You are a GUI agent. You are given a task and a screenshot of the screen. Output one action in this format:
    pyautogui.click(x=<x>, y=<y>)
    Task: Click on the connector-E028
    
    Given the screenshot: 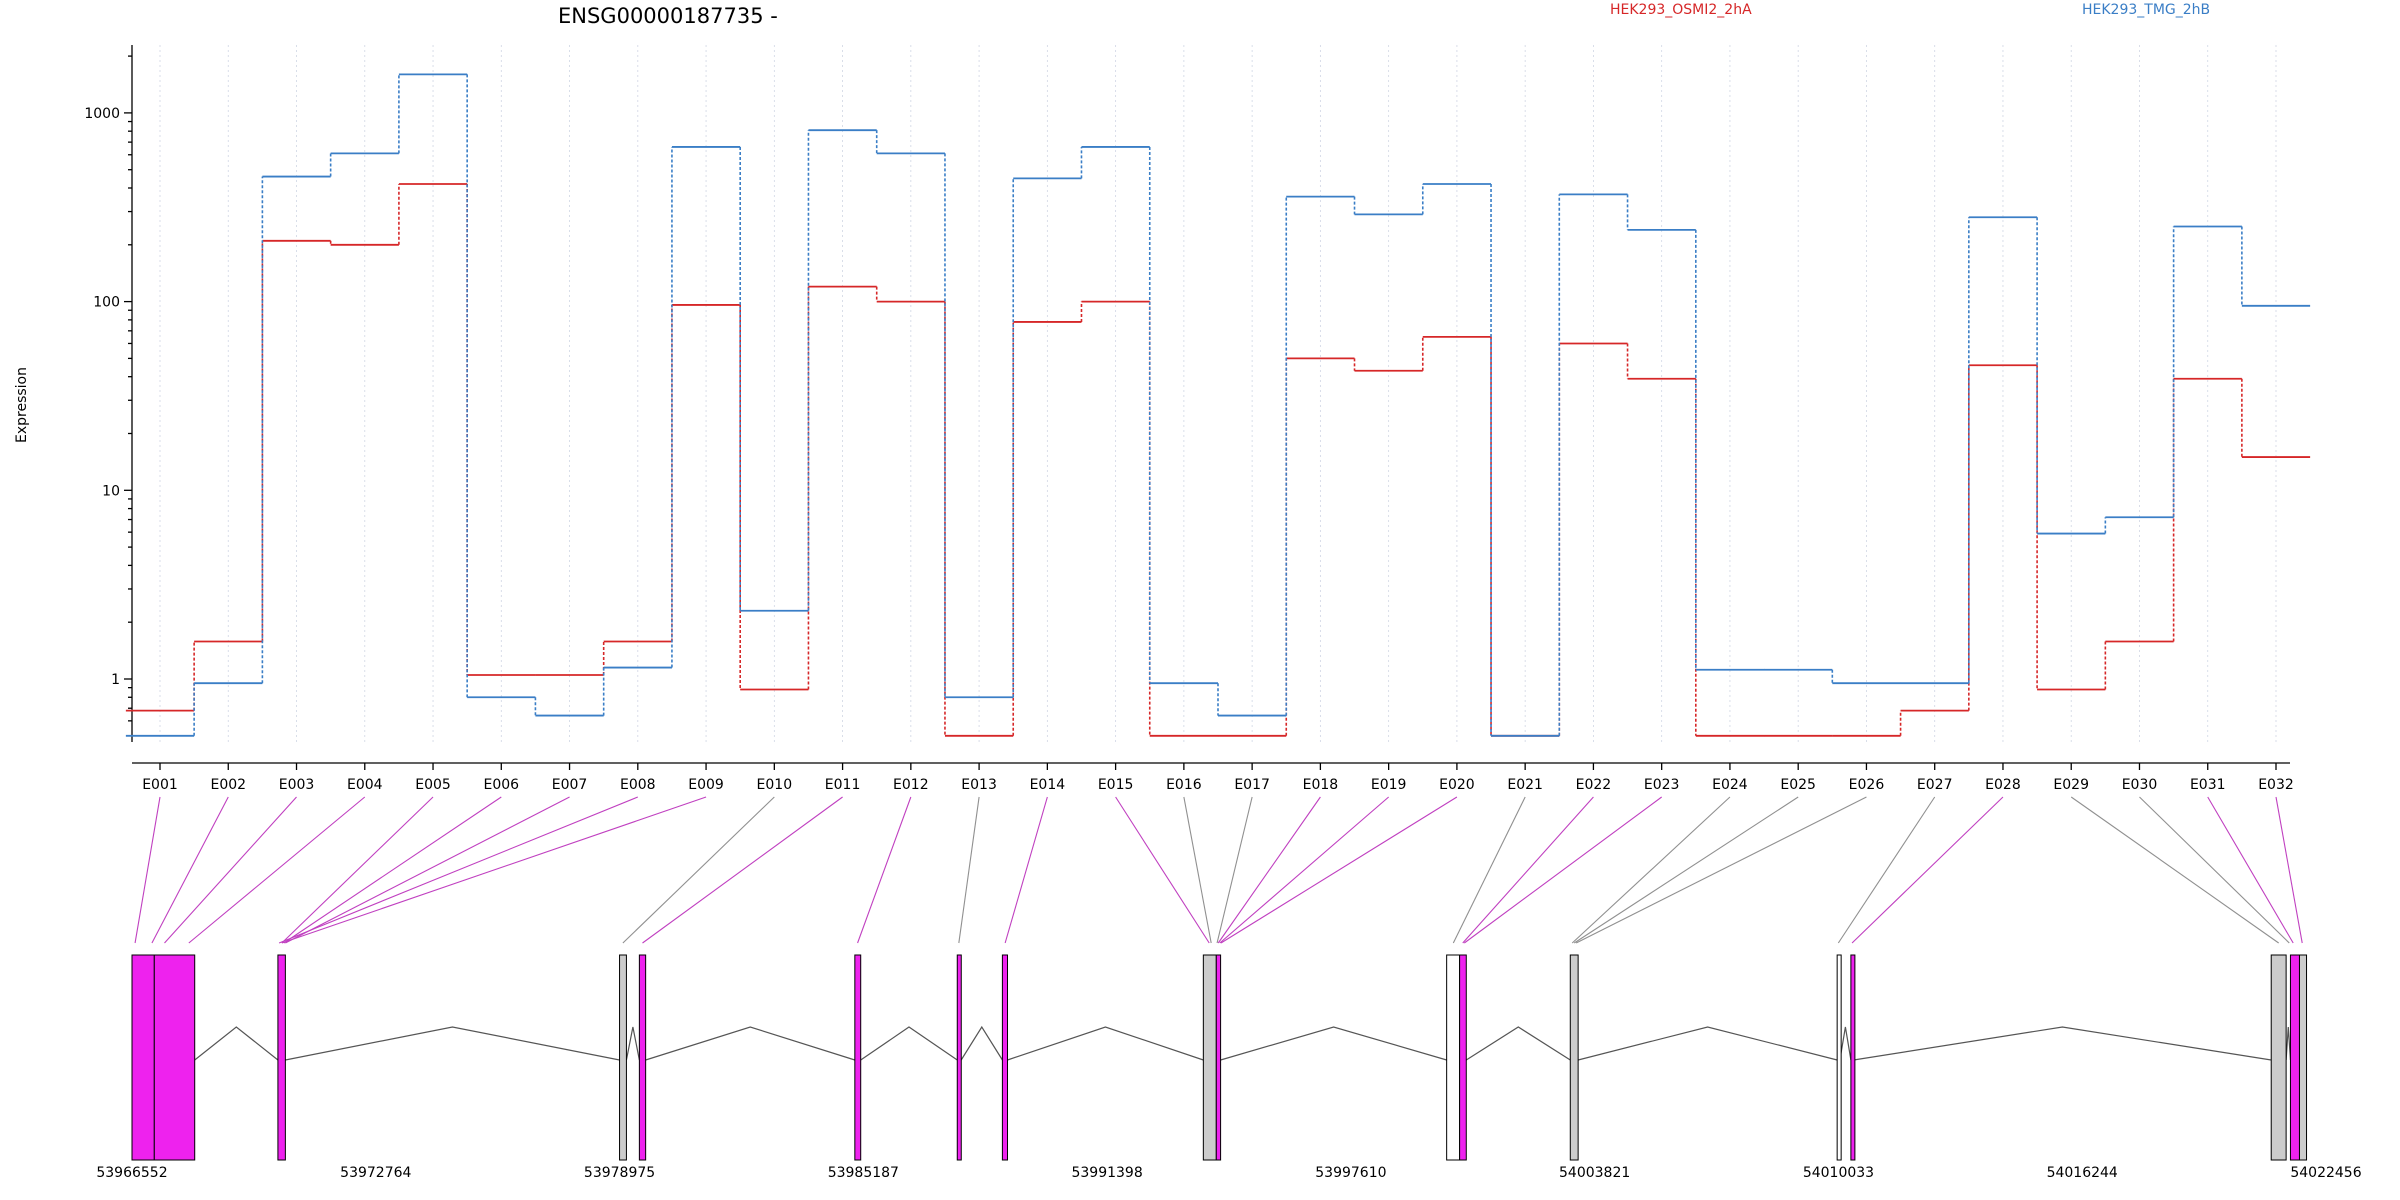 What is the action you would take?
    pyautogui.click(x=1927, y=870)
    